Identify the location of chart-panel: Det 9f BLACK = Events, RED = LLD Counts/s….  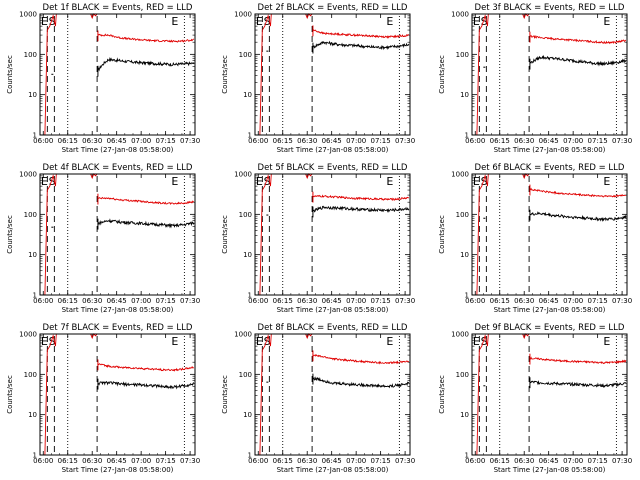
(535, 398).